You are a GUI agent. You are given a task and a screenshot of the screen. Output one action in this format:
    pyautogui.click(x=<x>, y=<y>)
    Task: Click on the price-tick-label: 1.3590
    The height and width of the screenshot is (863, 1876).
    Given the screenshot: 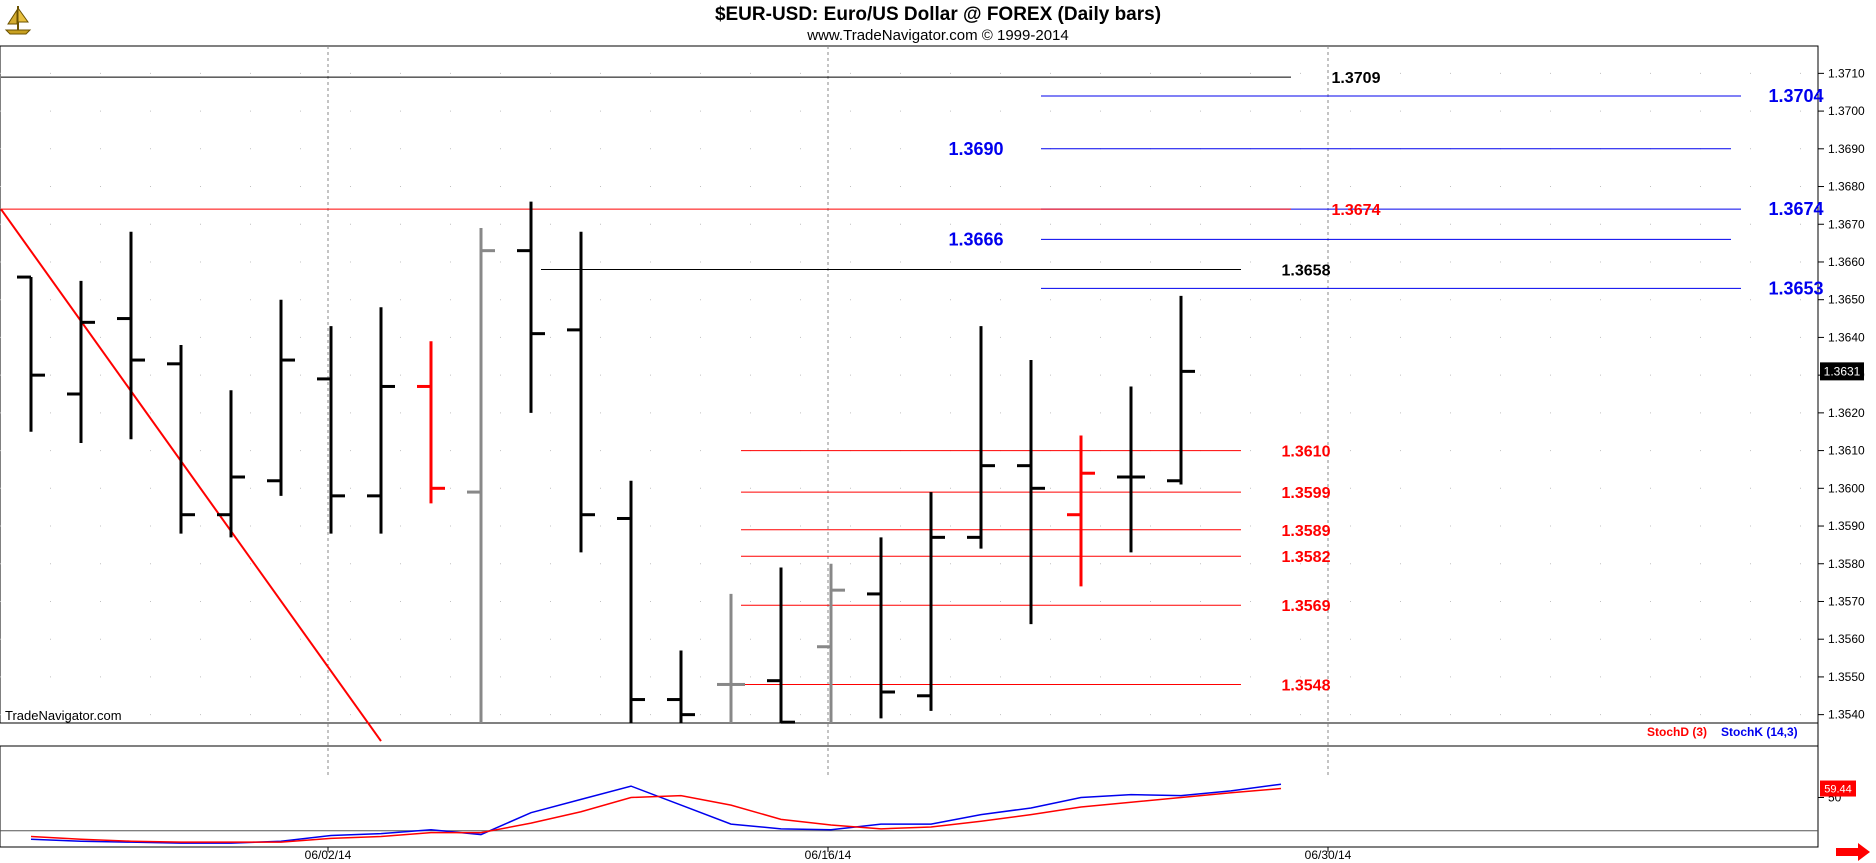 What is the action you would take?
    pyautogui.click(x=1846, y=526)
    